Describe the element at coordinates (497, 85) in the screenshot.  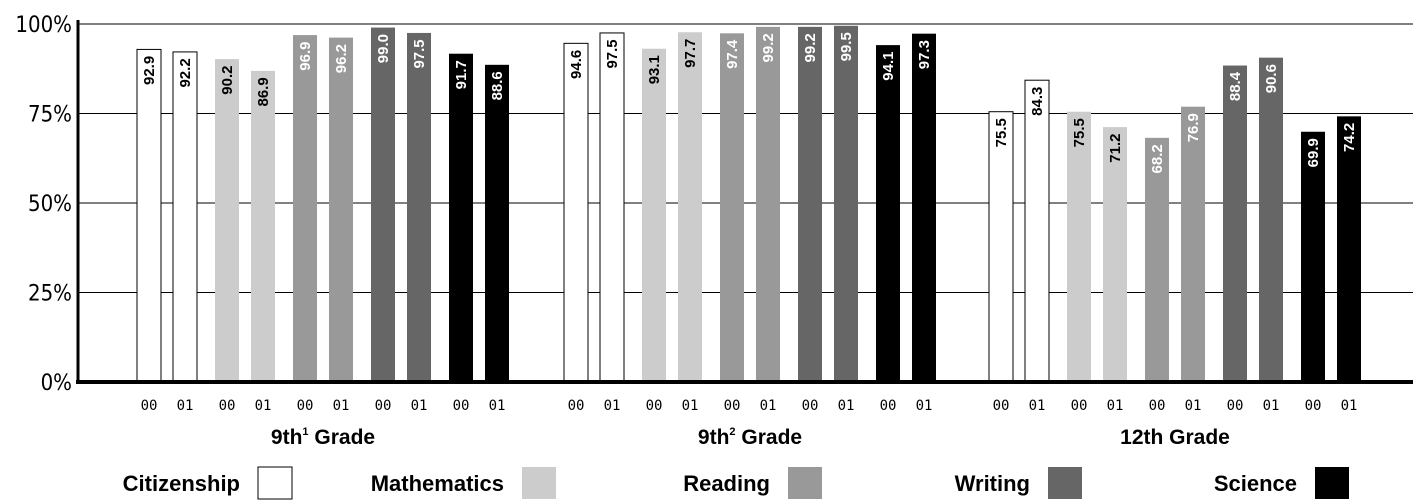
I see `data-label: 88.6` at that location.